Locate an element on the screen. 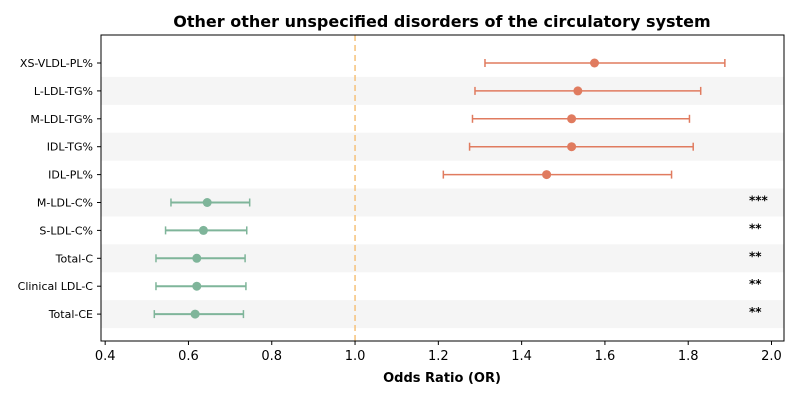 This screenshot has height=400, width=800. x-tick-label: 2.0 is located at coordinates (771, 356).